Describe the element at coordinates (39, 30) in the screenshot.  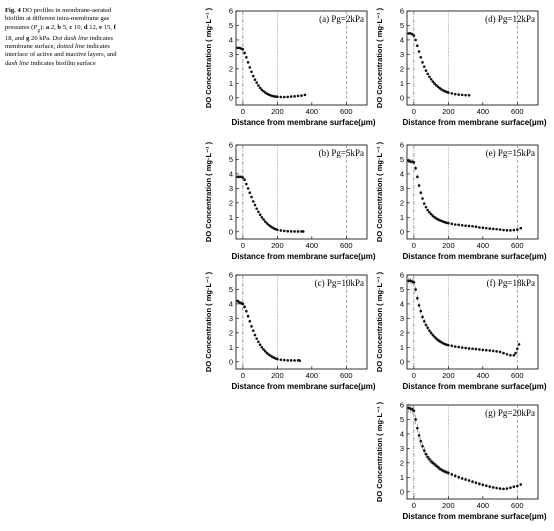
I see `caption-symbol-subscript: g` at that location.